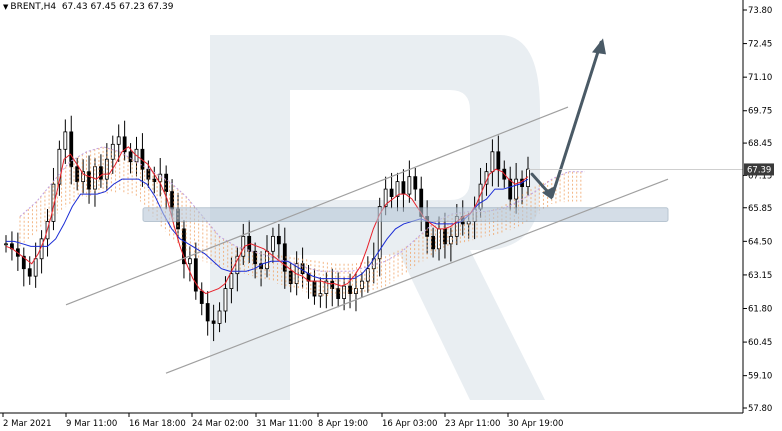 This screenshot has height=431, width=782. I want to click on y-tick-label: 63.15, so click(760, 276).